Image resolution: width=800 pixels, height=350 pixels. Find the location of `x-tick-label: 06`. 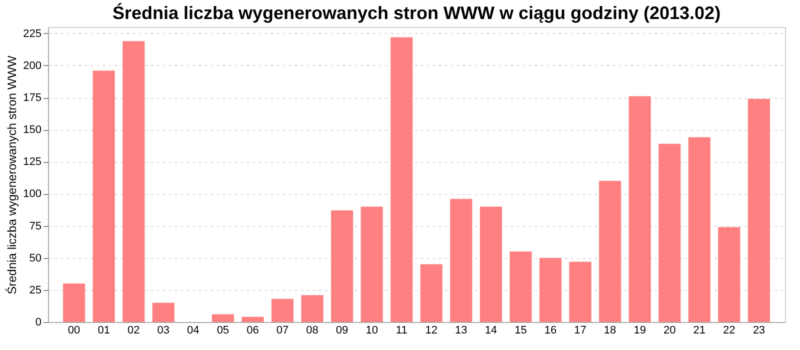

x-tick-label: 06 is located at coordinates (252, 330).